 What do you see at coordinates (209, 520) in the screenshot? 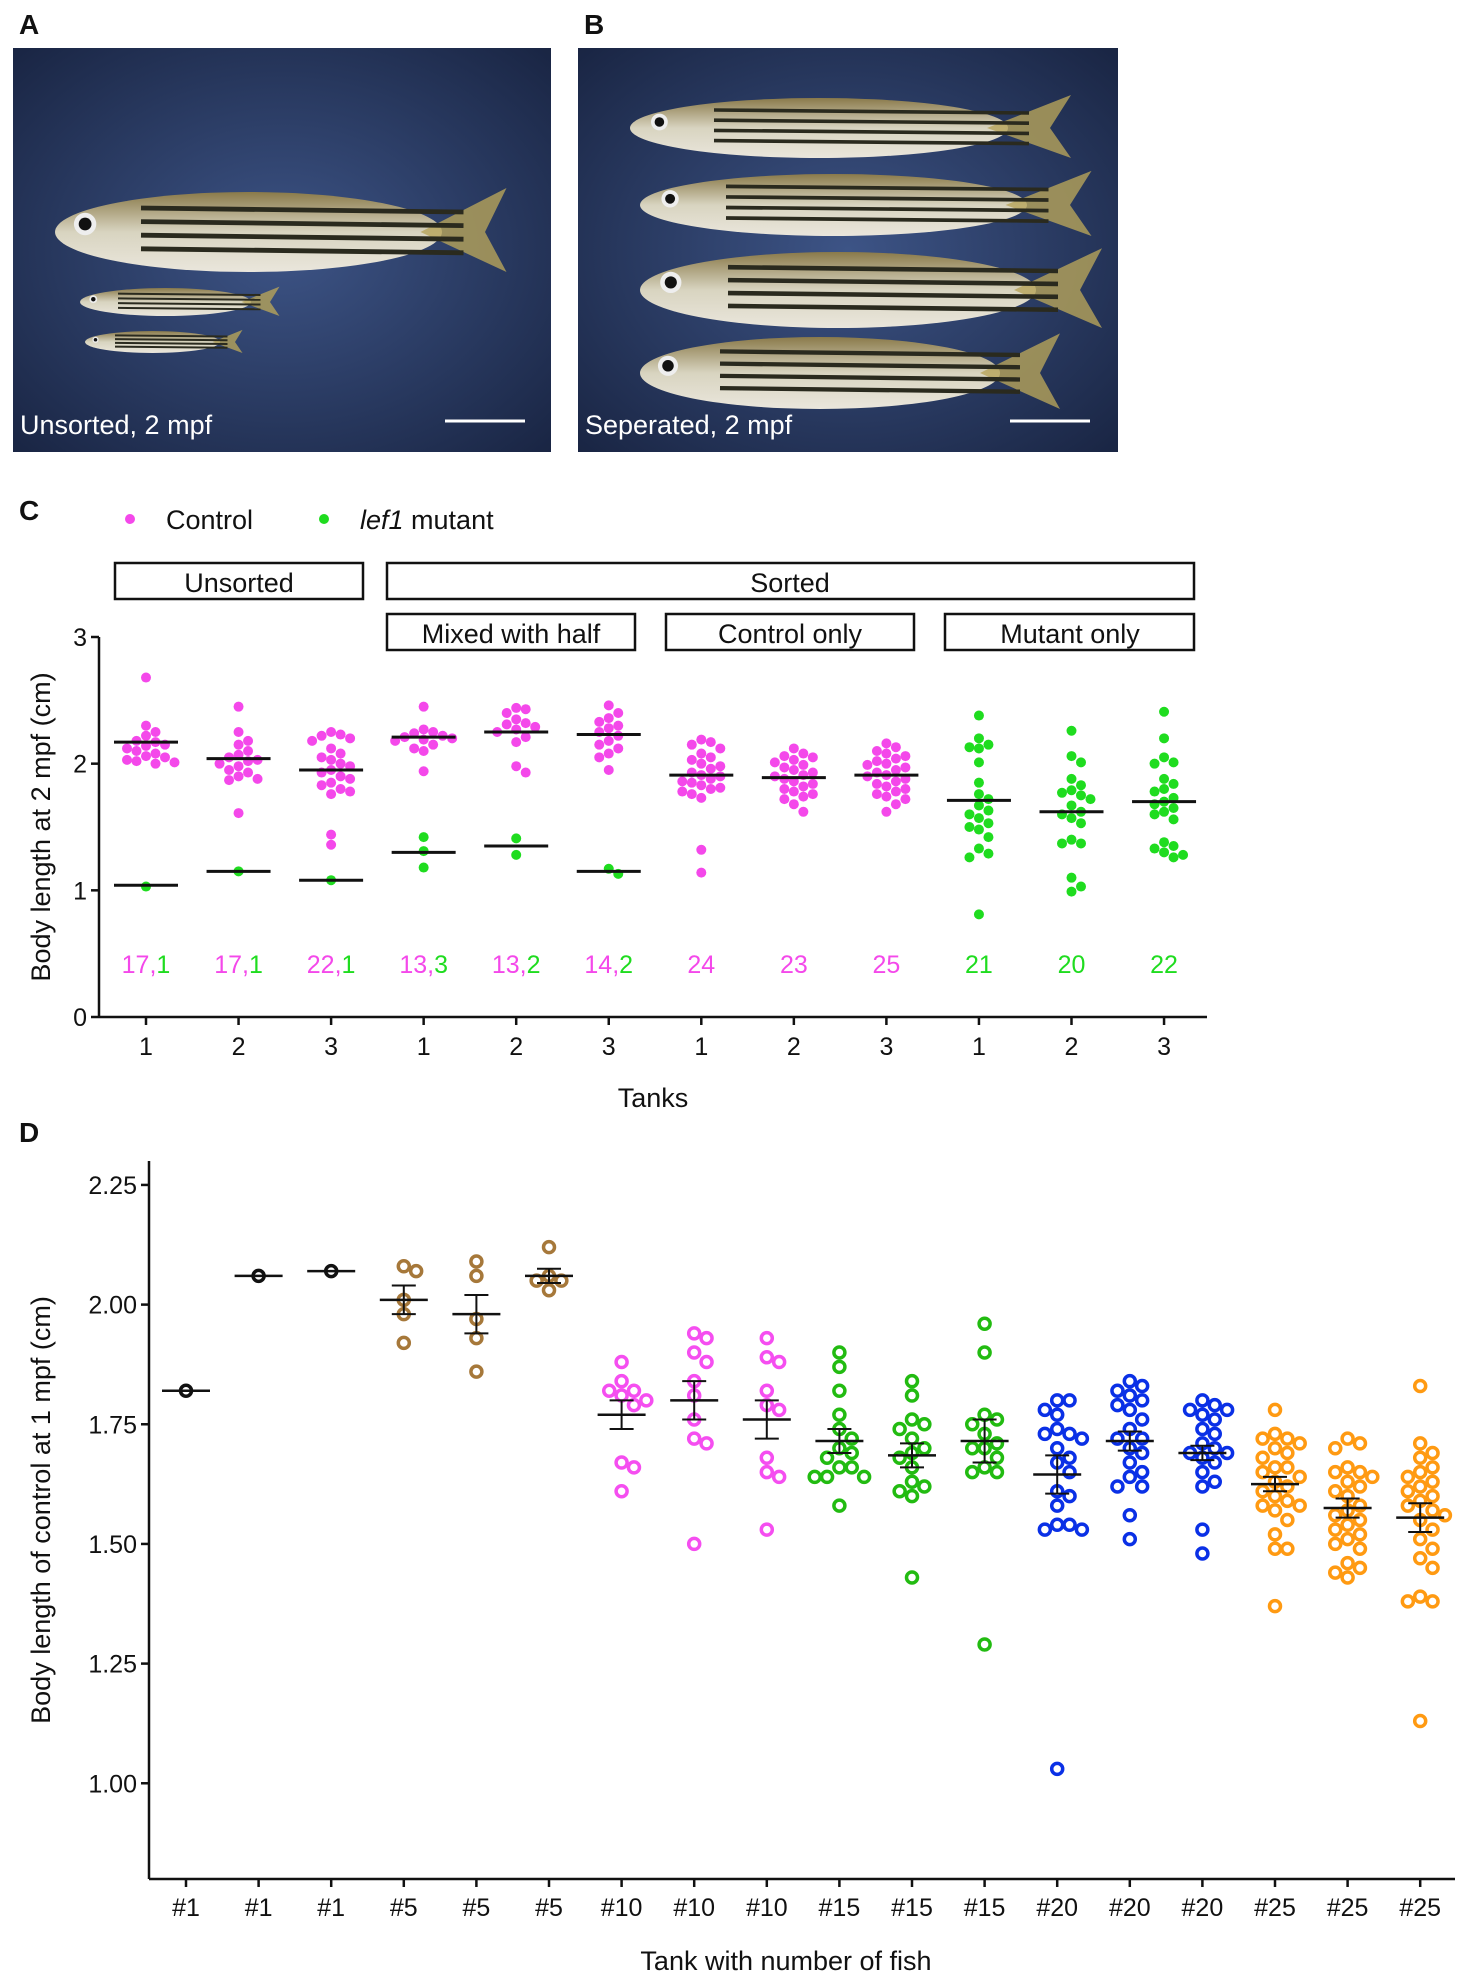
I see `legend-control-label: Control` at bounding box center [209, 520].